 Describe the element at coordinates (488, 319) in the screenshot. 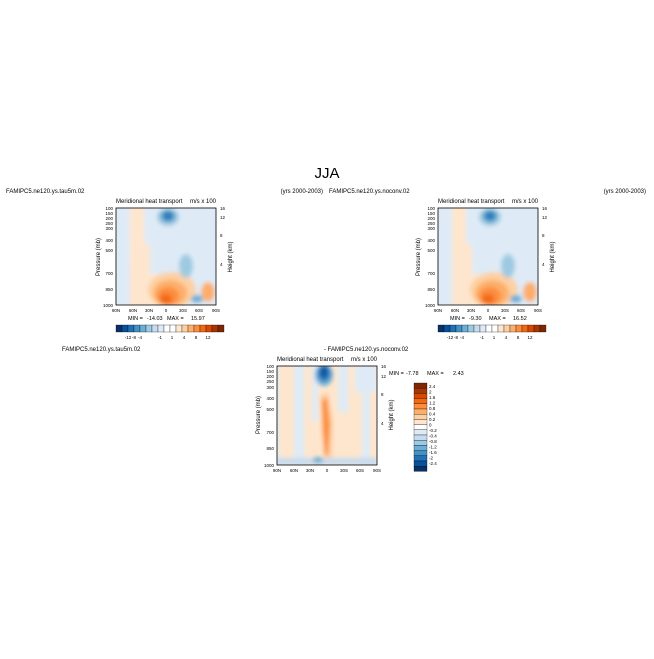

I see `panel-b-minmax: MIN = -9.30 MAX = 16.52` at that location.